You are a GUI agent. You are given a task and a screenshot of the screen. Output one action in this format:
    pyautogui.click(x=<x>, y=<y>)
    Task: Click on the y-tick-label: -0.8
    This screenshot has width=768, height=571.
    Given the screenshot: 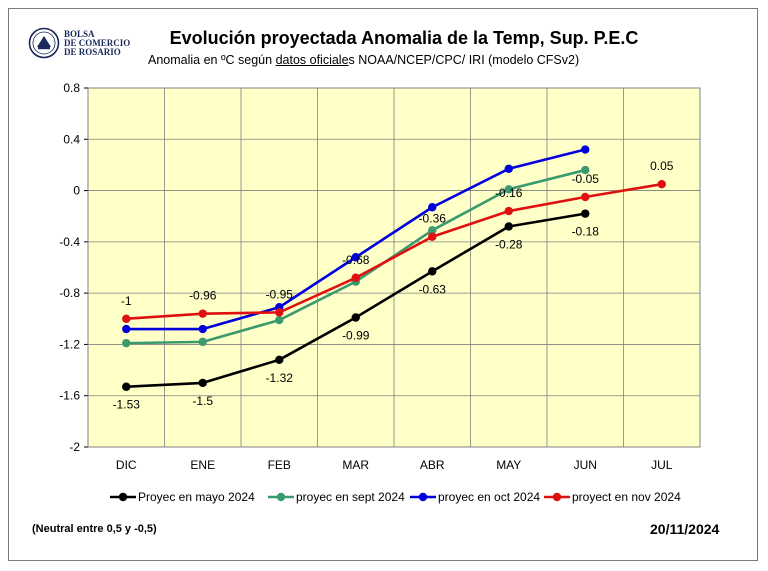 What is the action you would take?
    pyautogui.click(x=69, y=293)
    